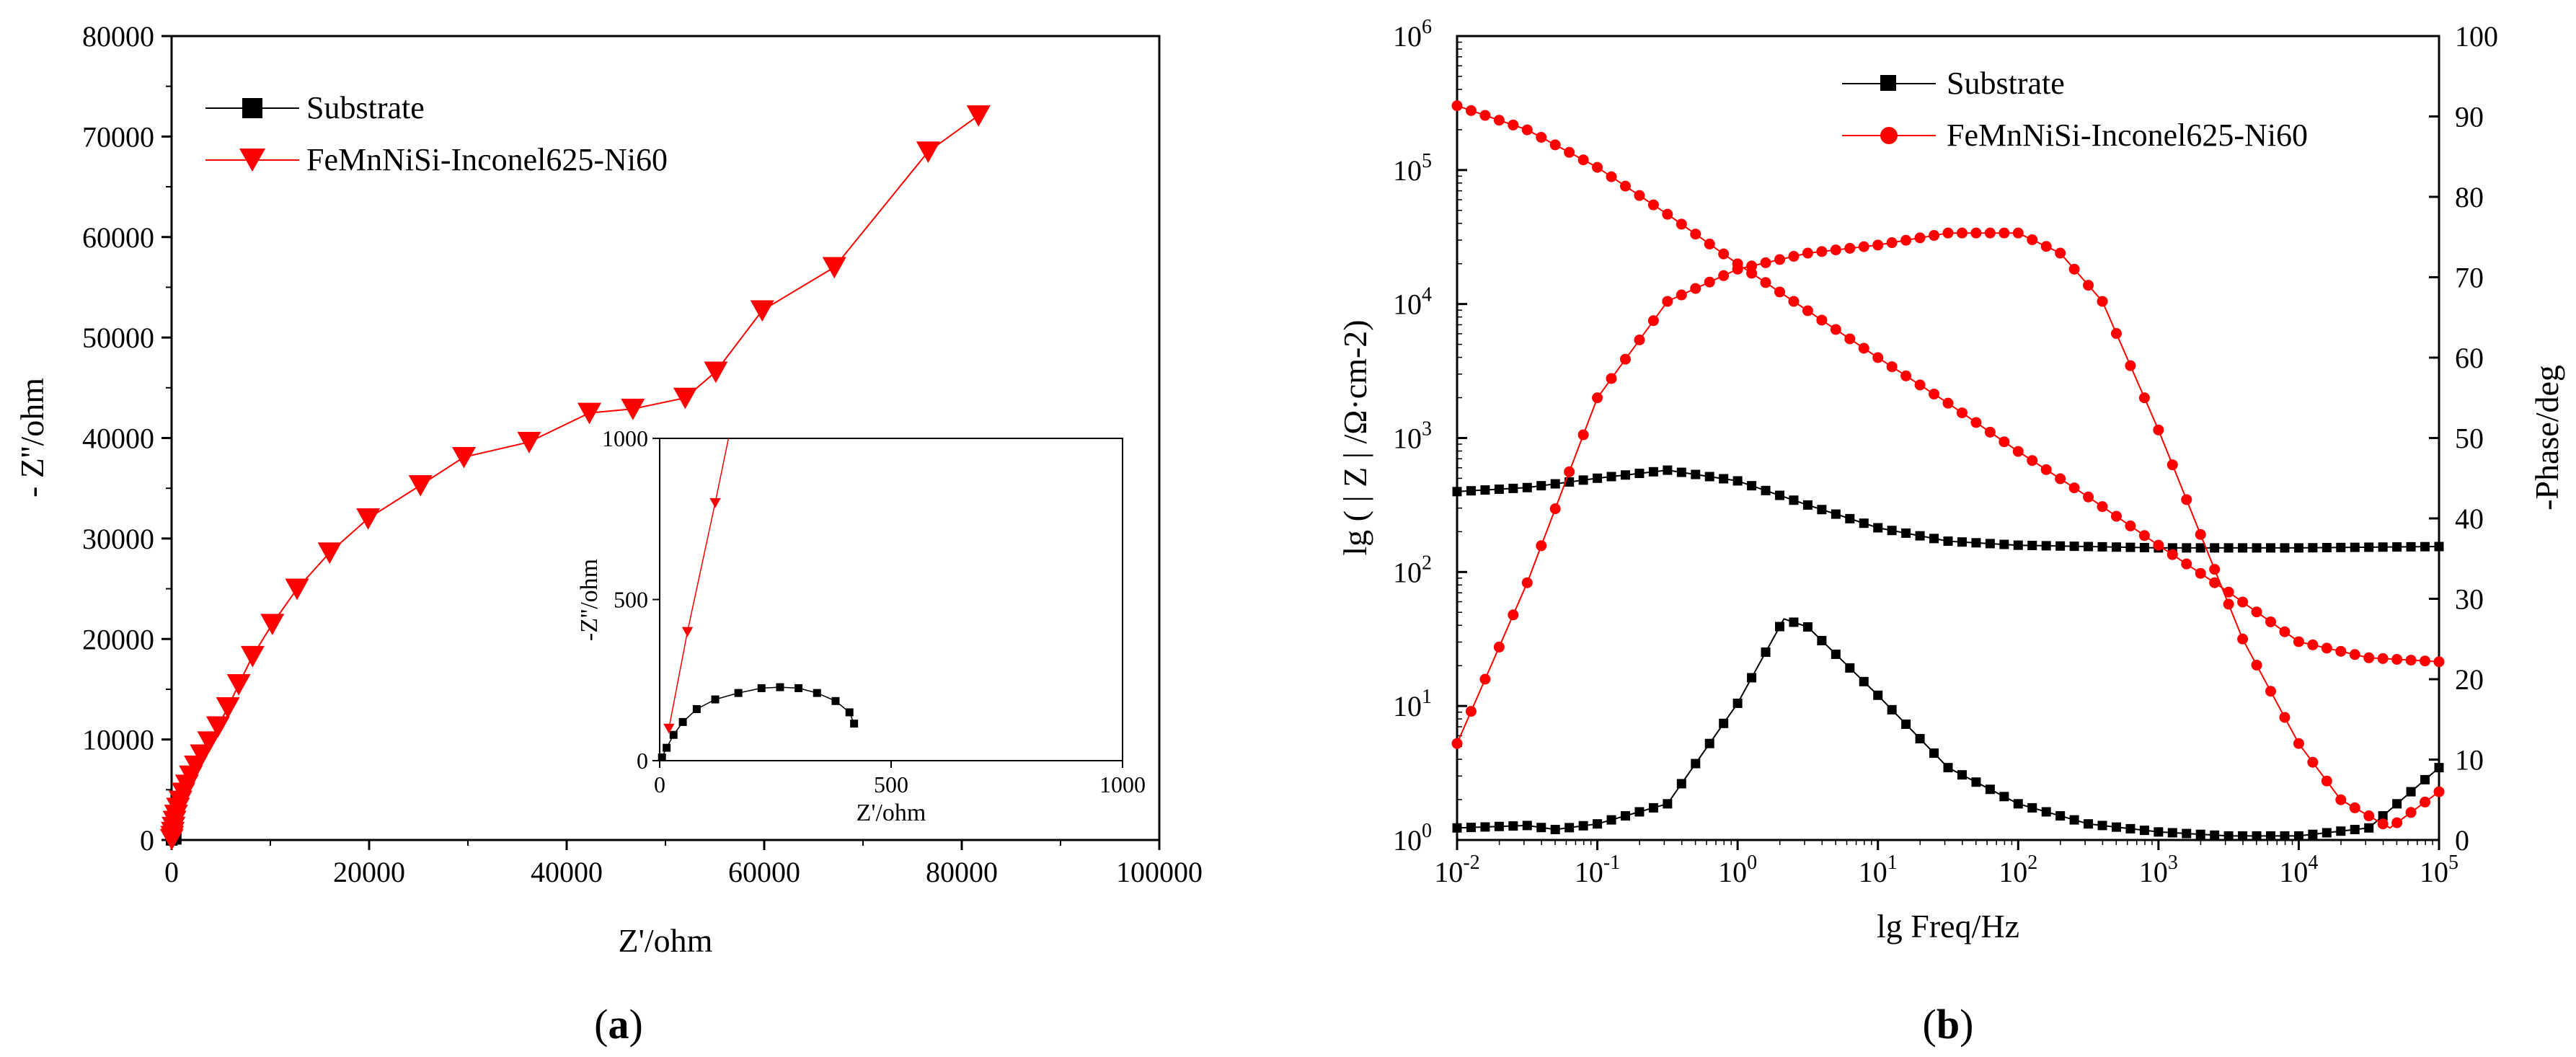 Image resolution: width=2576 pixels, height=1057 pixels. What do you see at coordinates (118, 539) in the screenshot?
I see `y-tick-label: 30000` at bounding box center [118, 539].